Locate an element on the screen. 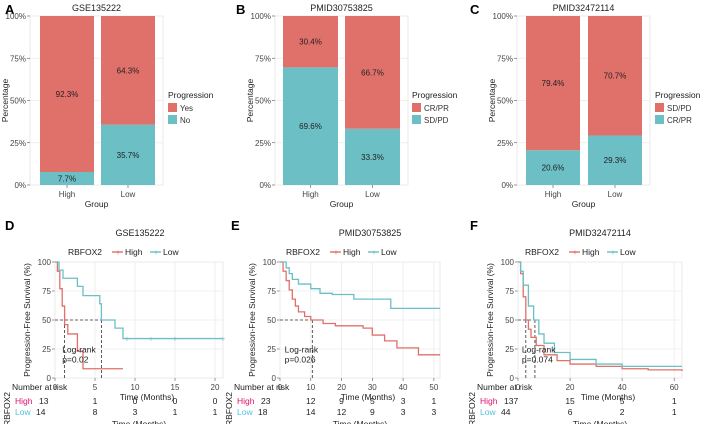 Image resolution: width=708 pixels, height=424 pixels. y-tick-label: 100% is located at coordinates (503, 16).